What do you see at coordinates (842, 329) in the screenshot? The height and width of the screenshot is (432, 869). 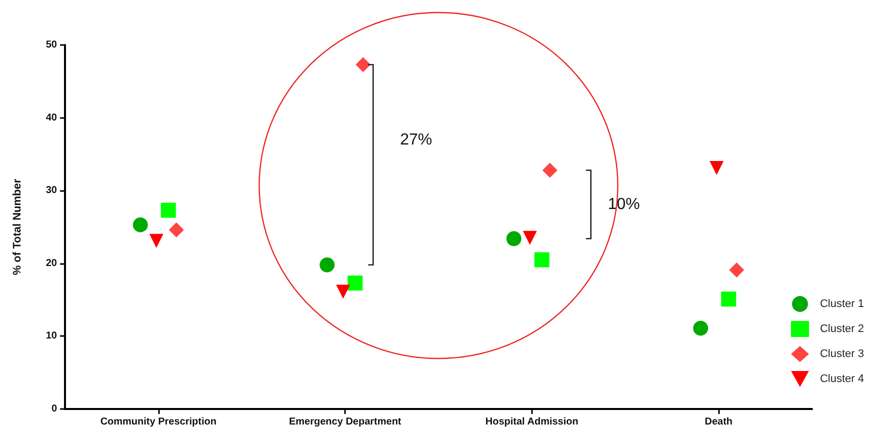 I see `legend-label: Cluster 2` at bounding box center [842, 329].